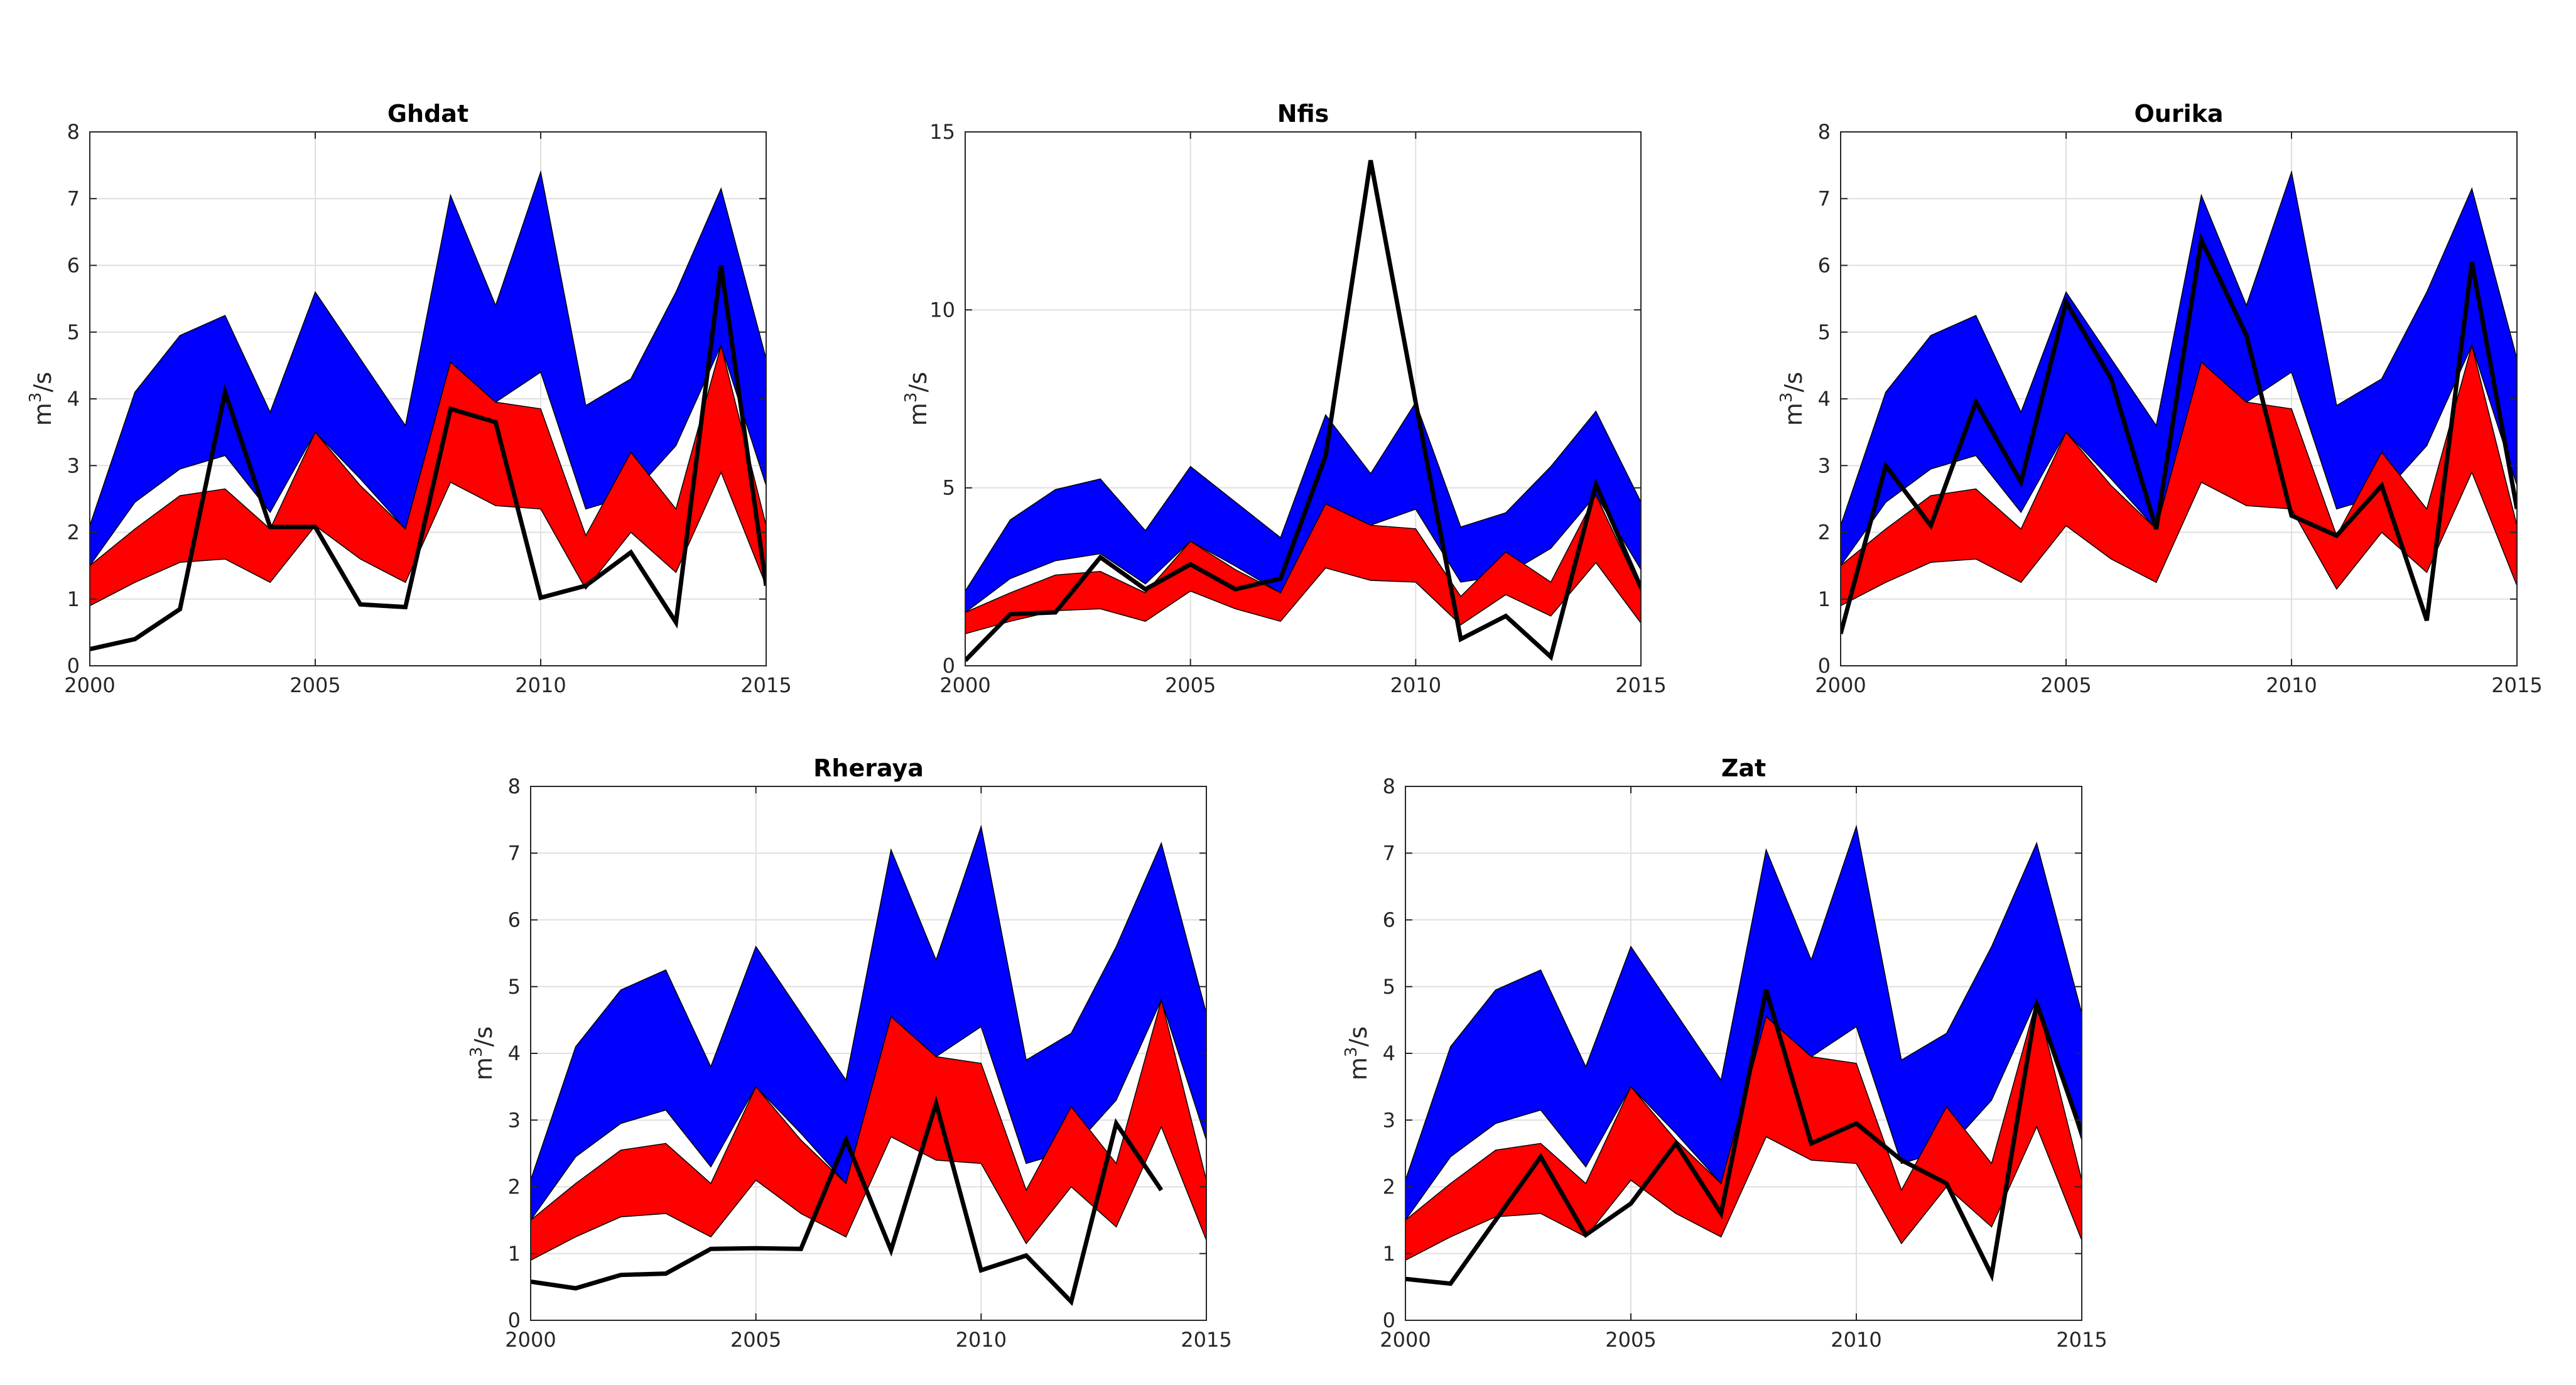 The width and height of the screenshot is (2576, 1385). Describe the element at coordinates (428, 114) in the screenshot. I see `subplot-title: Ghdat` at that location.